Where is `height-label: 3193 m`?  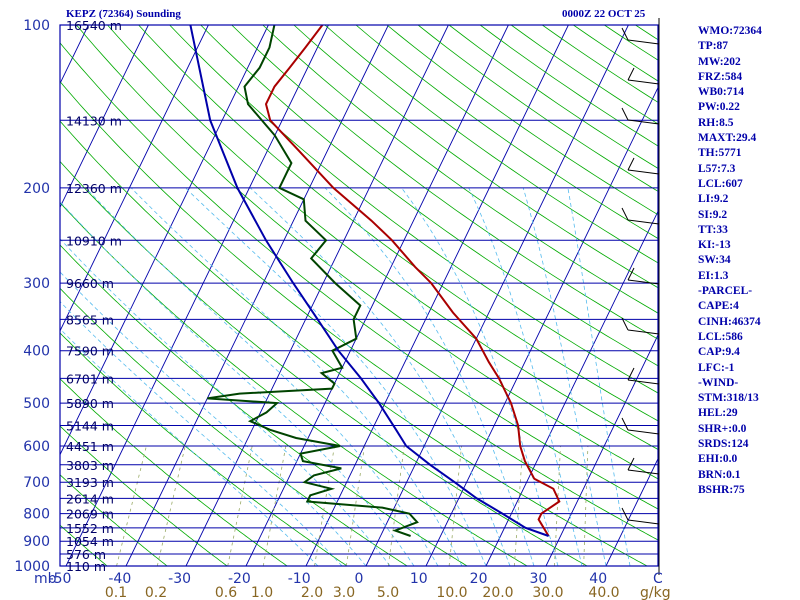 height-label: 3193 m is located at coordinates (90, 482).